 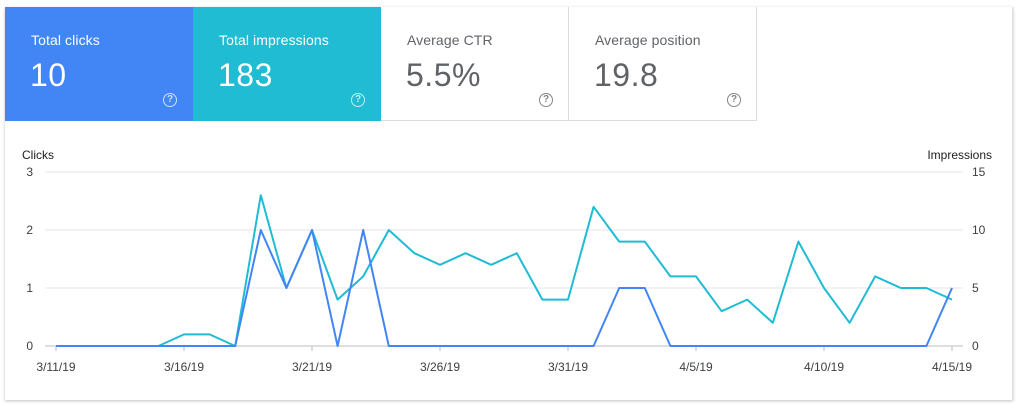 I want to click on metric-value: 10, so click(x=48, y=75).